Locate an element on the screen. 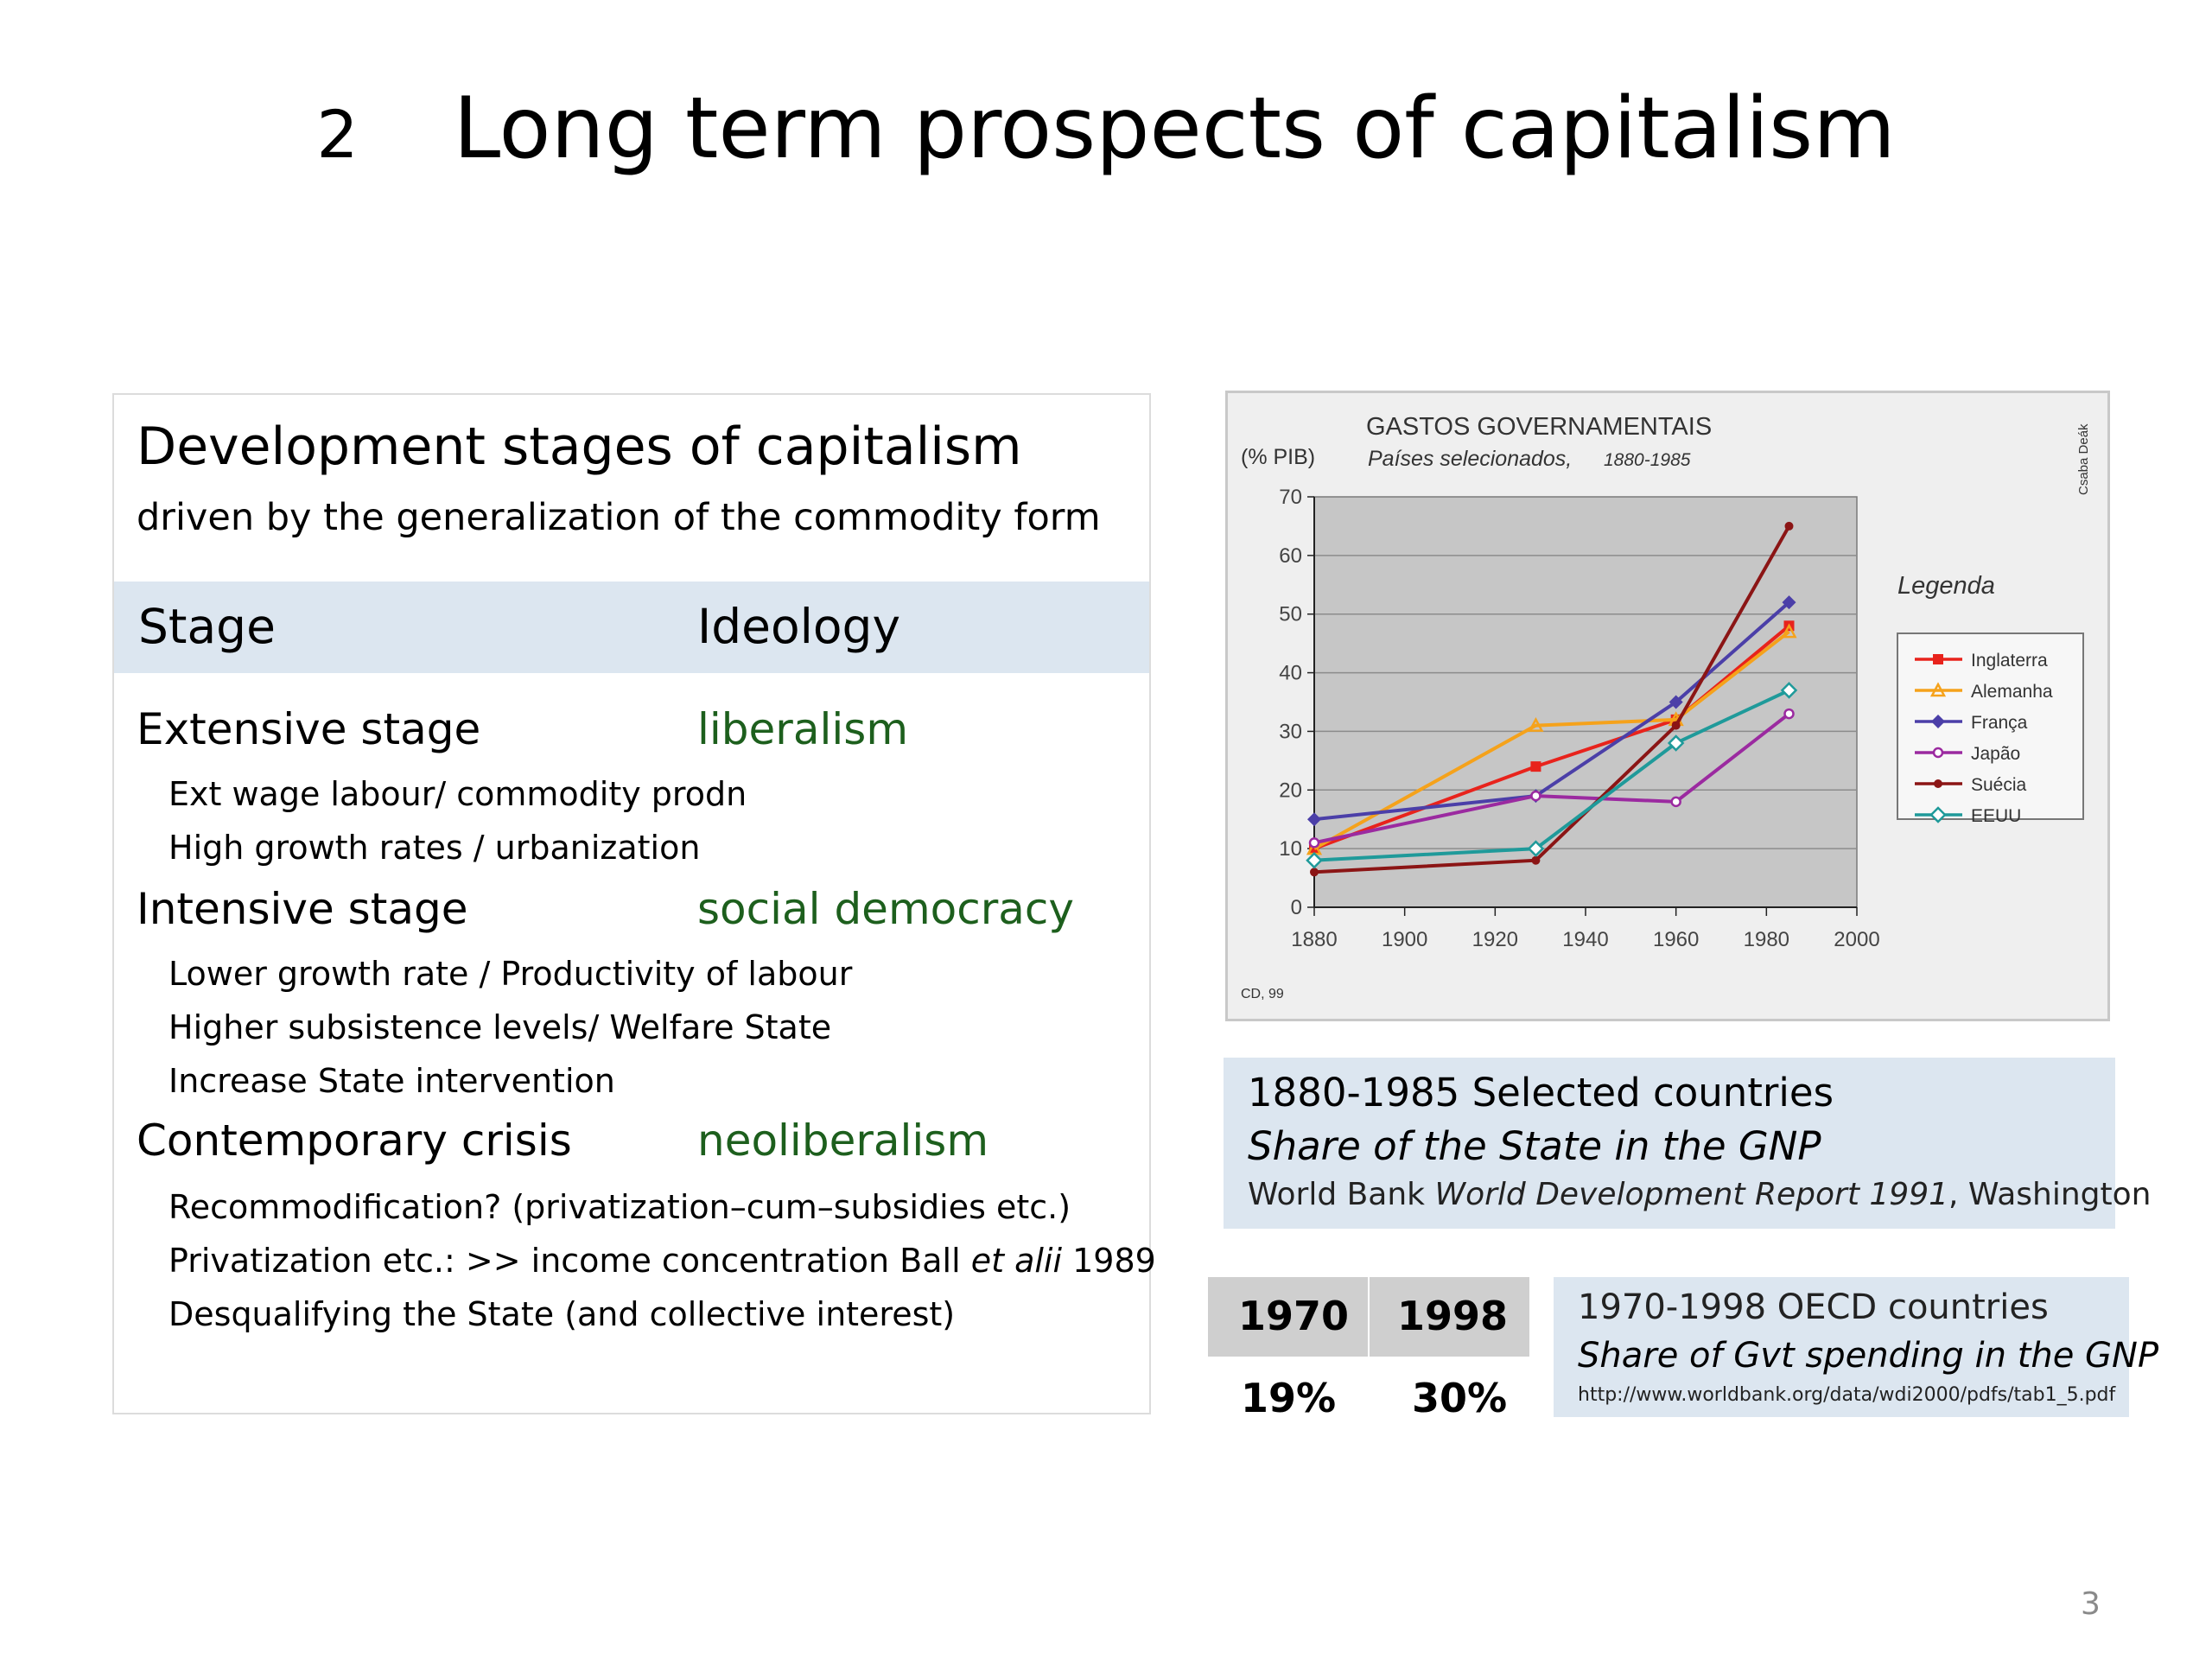 Image resolution: width=2212 pixels, height=1659 pixels. stage-extensive: Extensive stage is located at coordinates (309, 729).